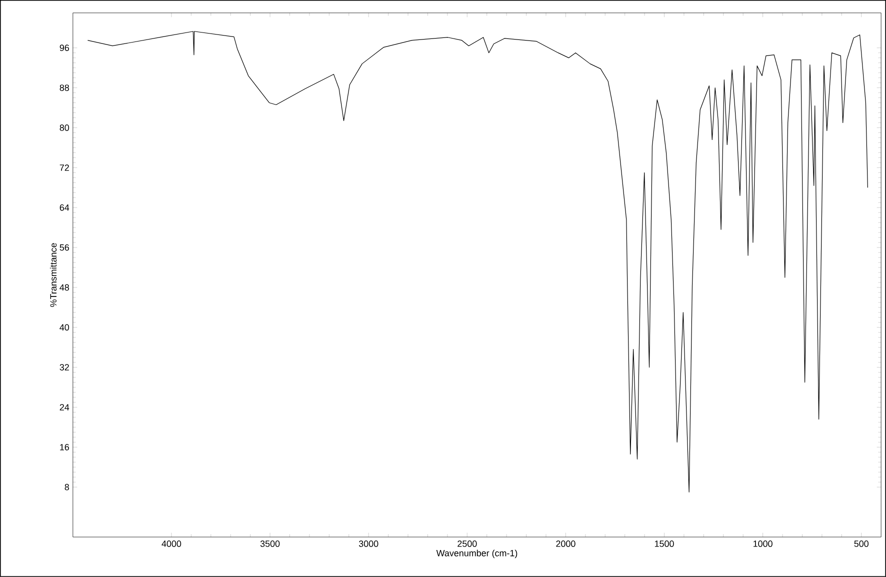  What do you see at coordinates (368, 543) in the screenshot?
I see `x-tick-label: 3000` at bounding box center [368, 543].